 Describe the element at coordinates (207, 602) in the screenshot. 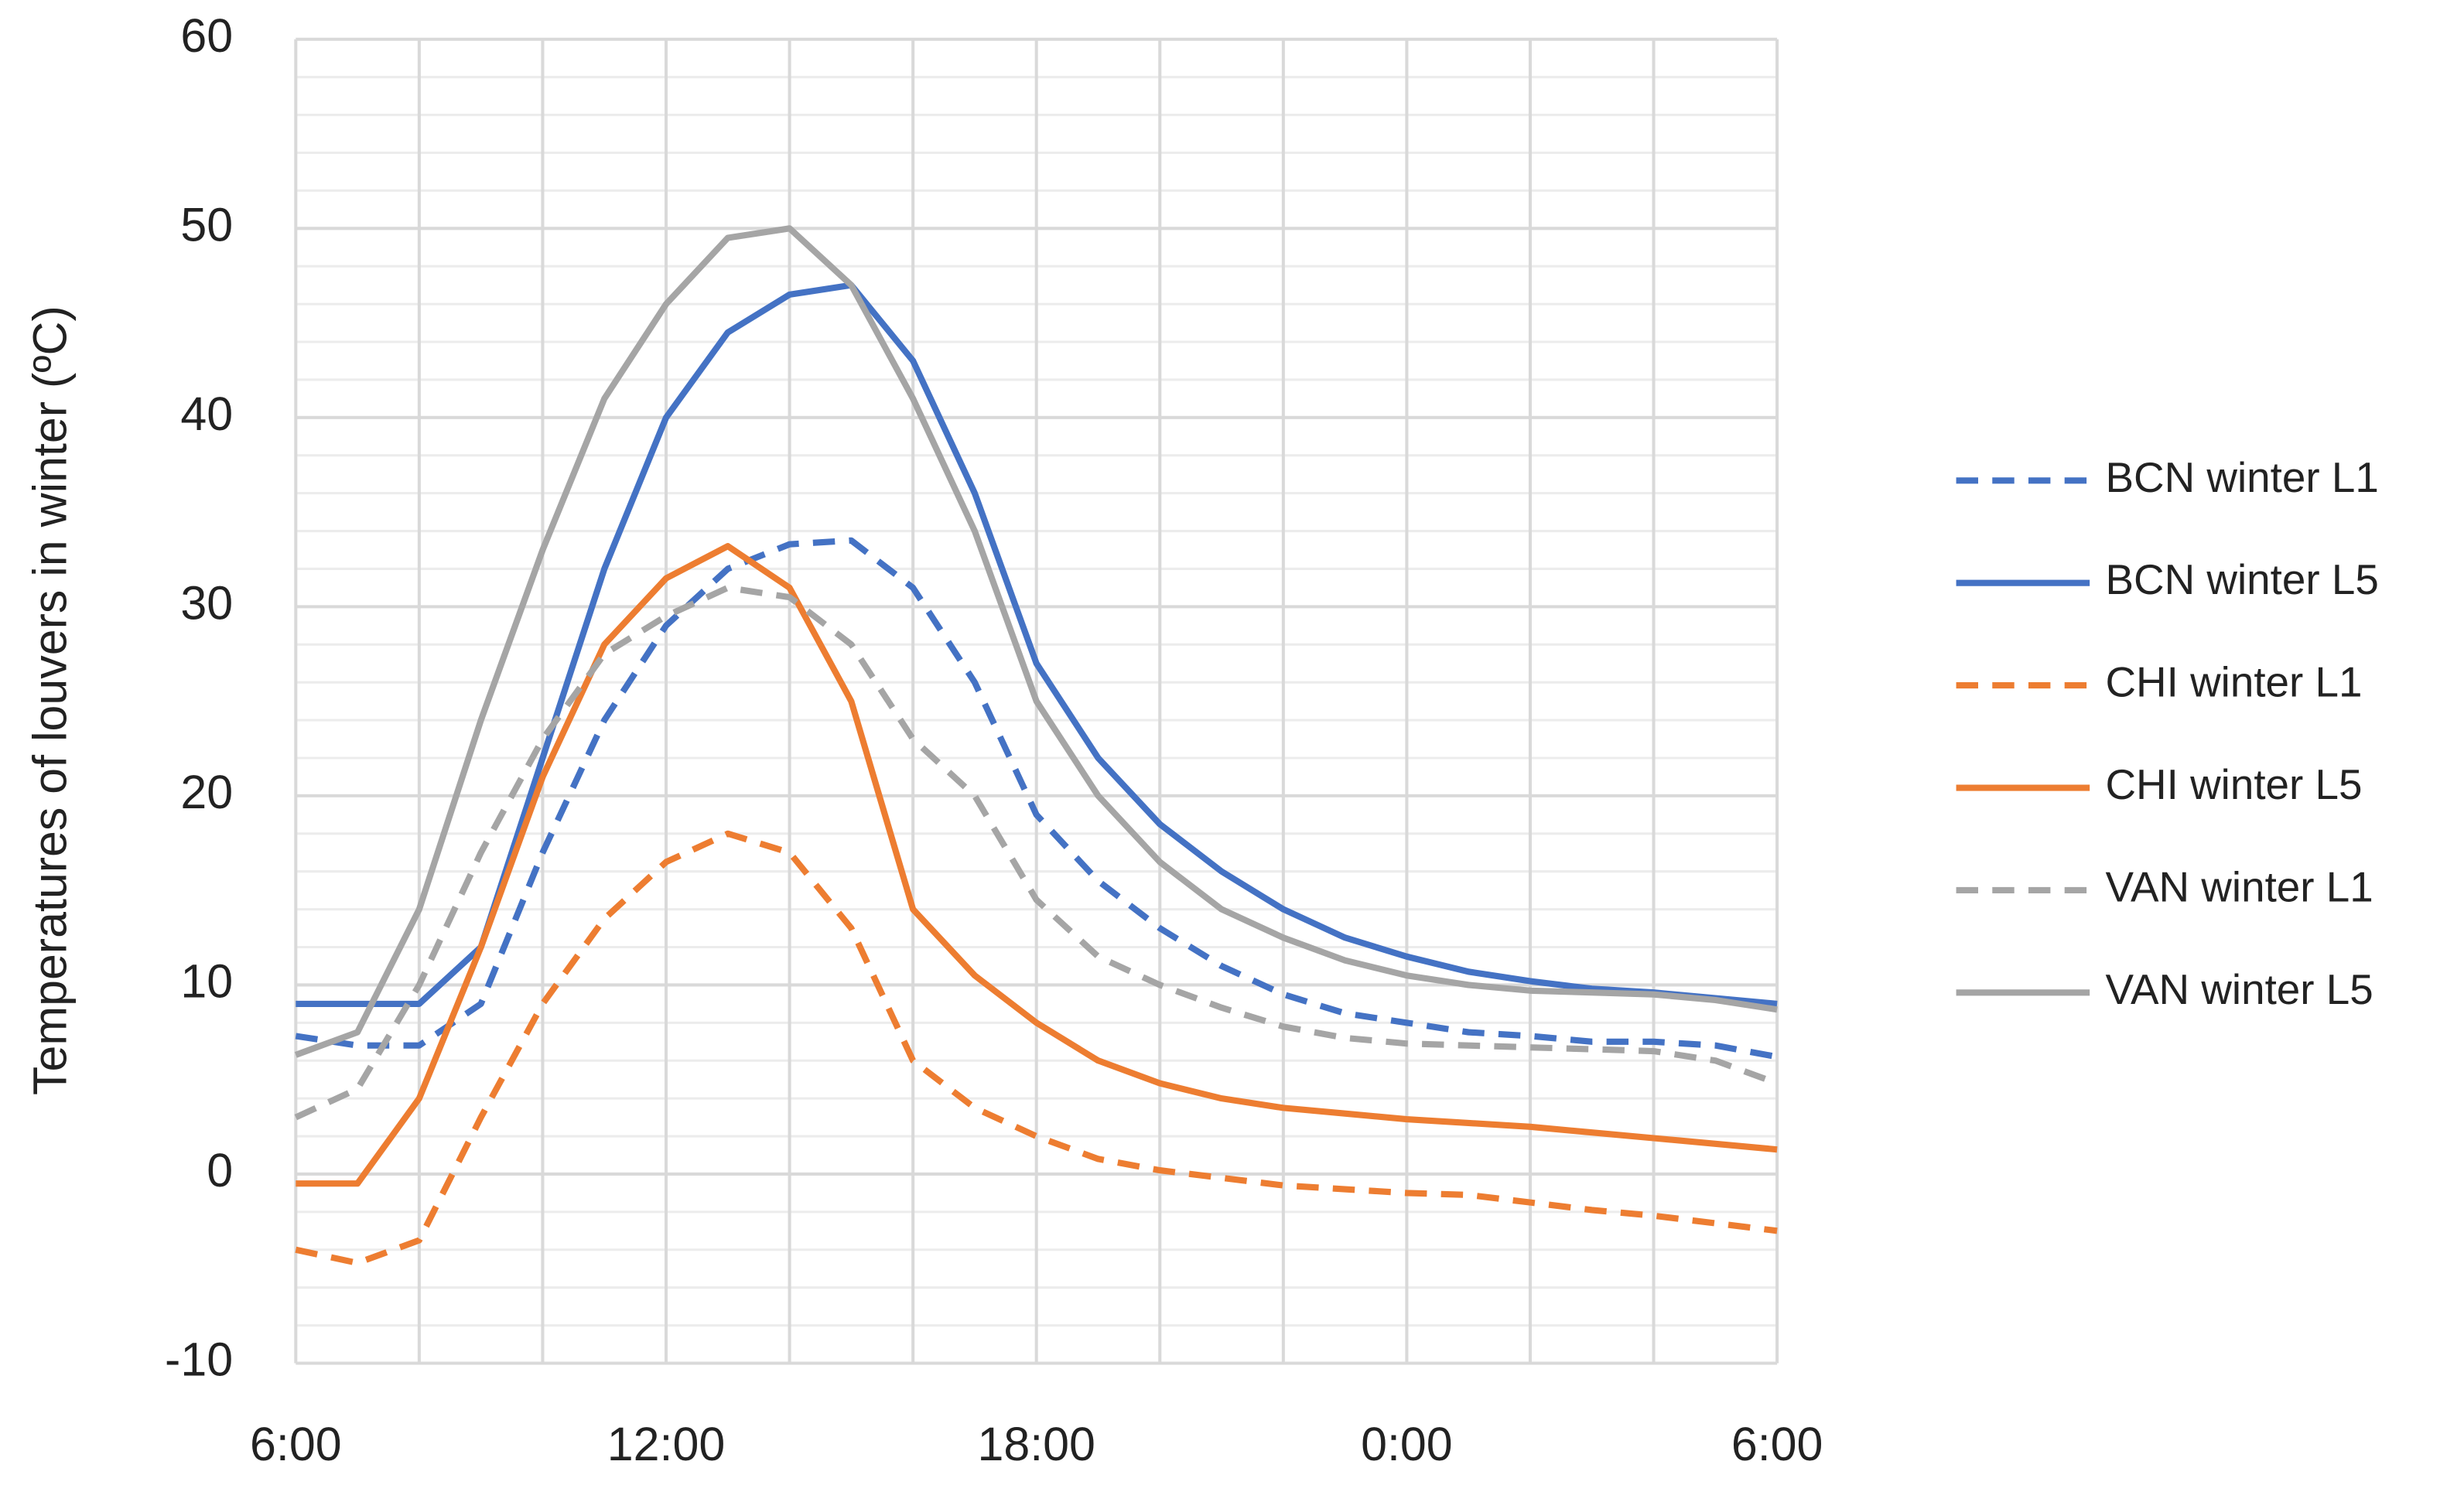

I see `y-tick-label: 30` at that location.